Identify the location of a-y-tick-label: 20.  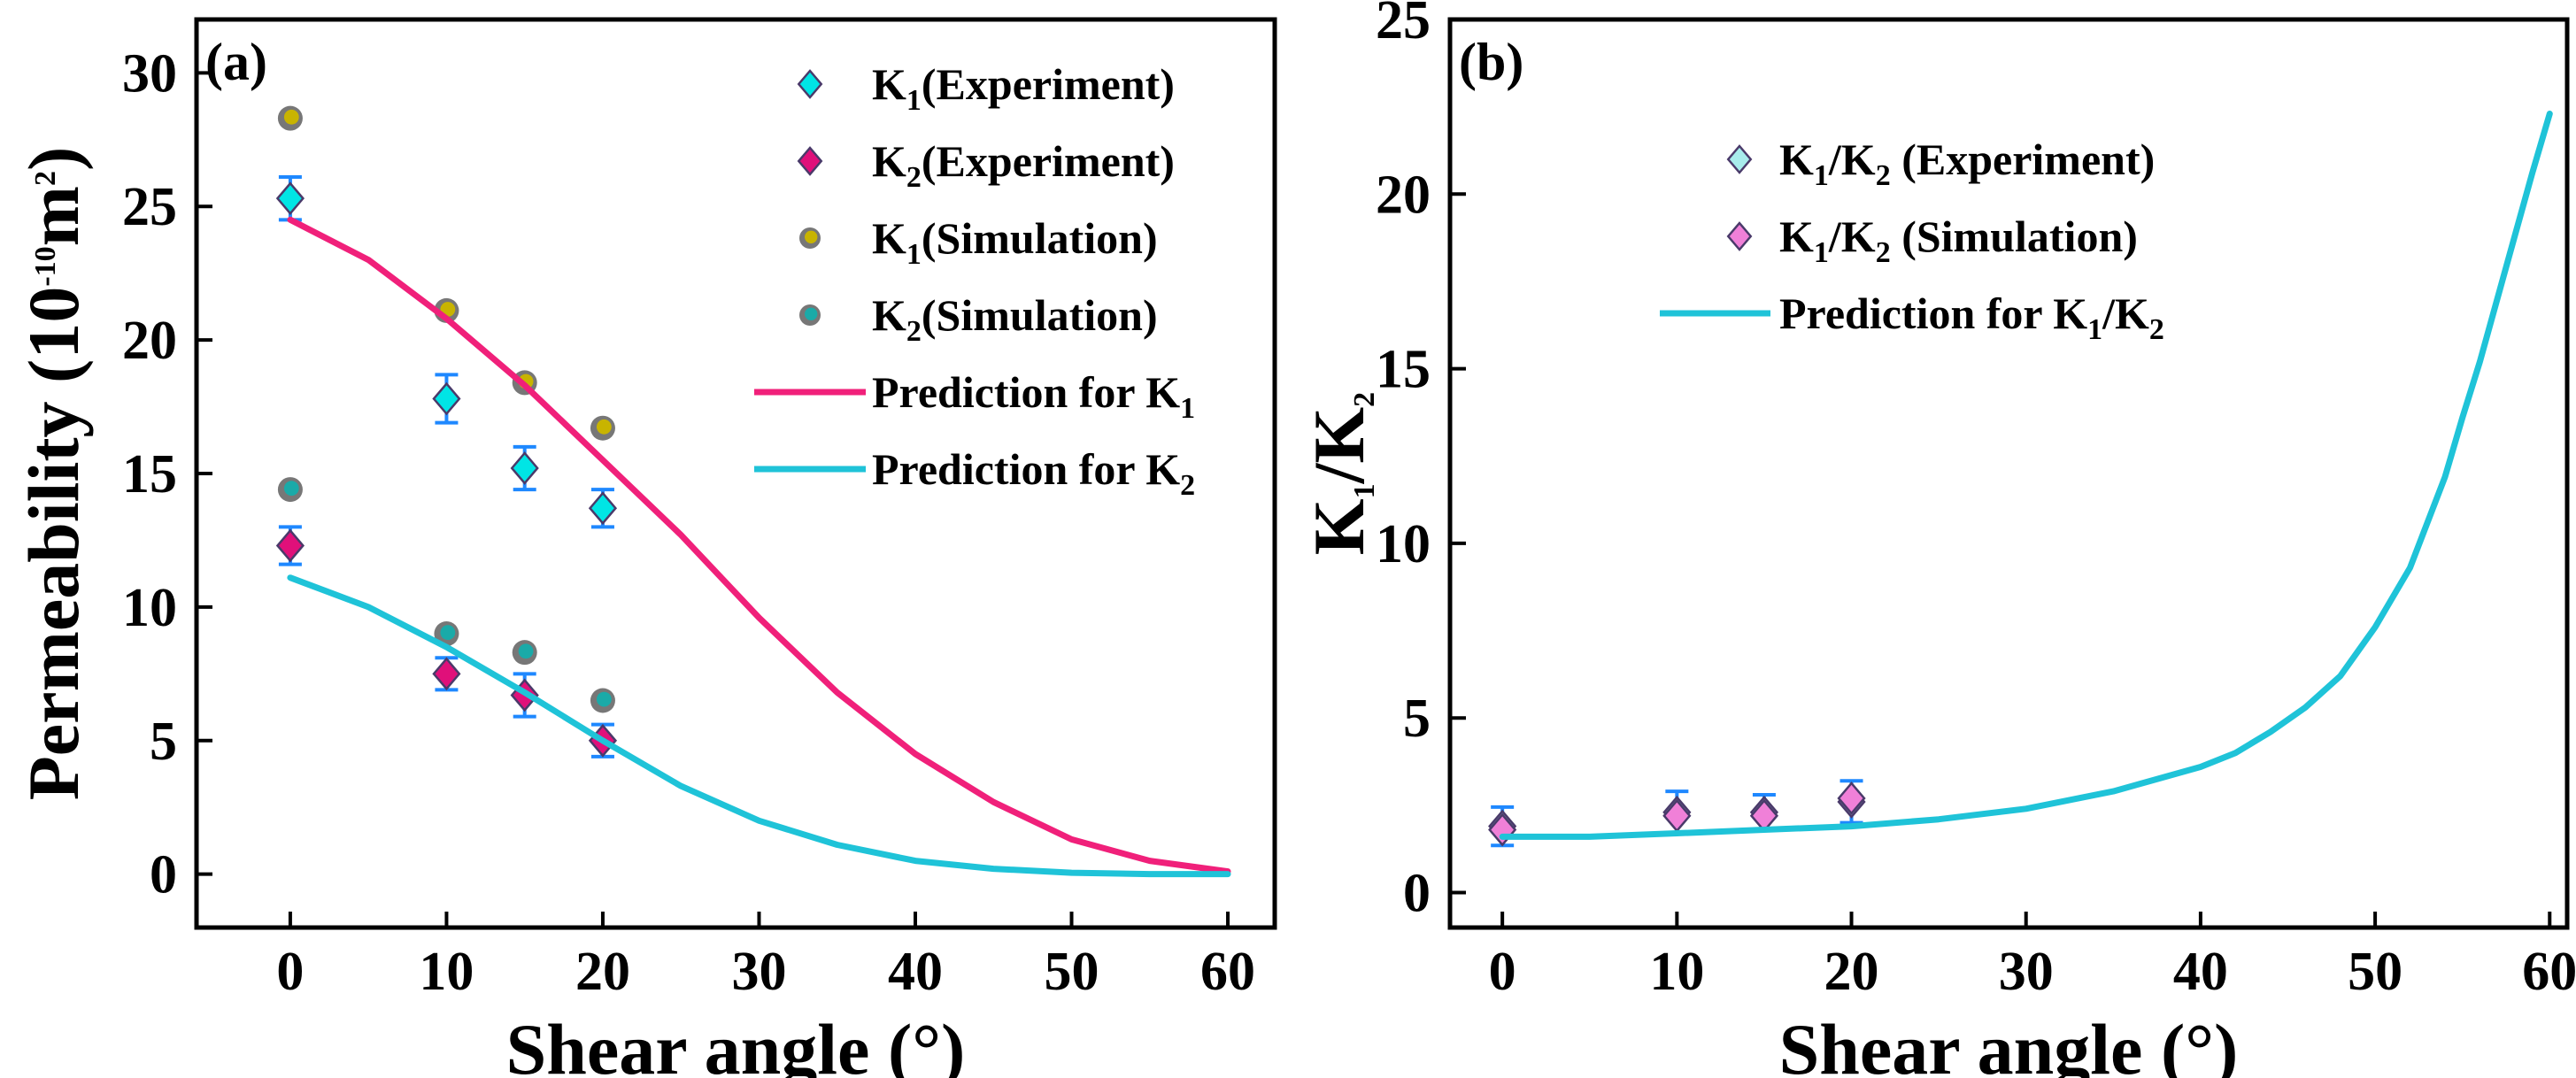
(149, 341).